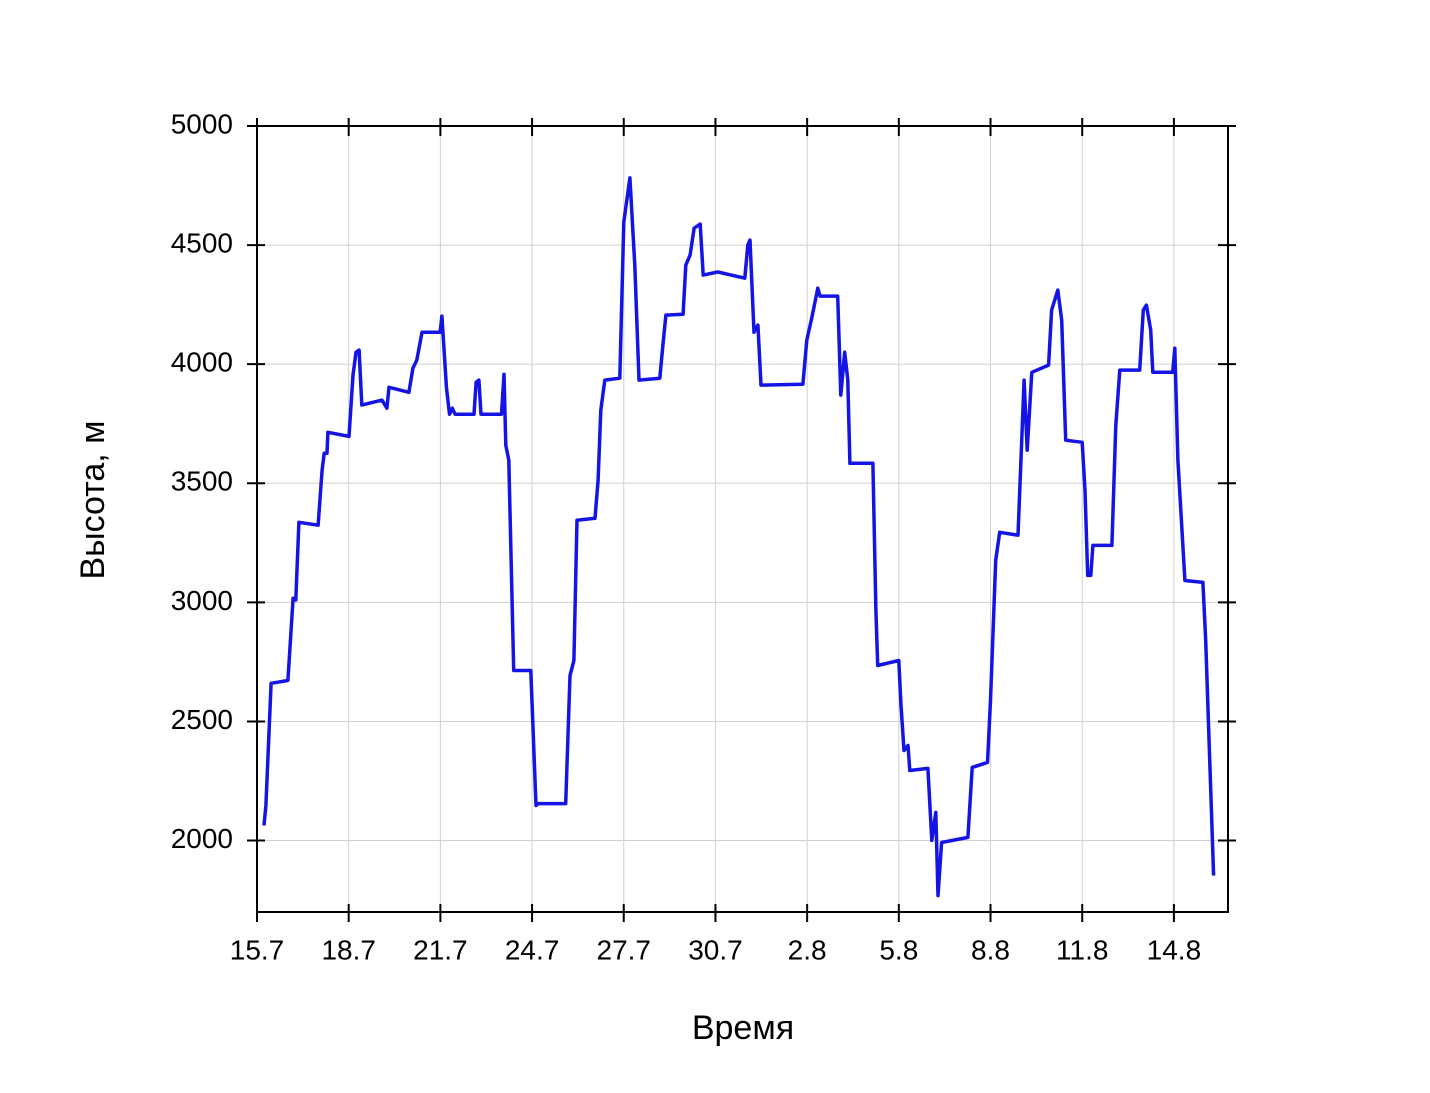  I want to click on x-tick-label: 2.8, so click(807, 949).